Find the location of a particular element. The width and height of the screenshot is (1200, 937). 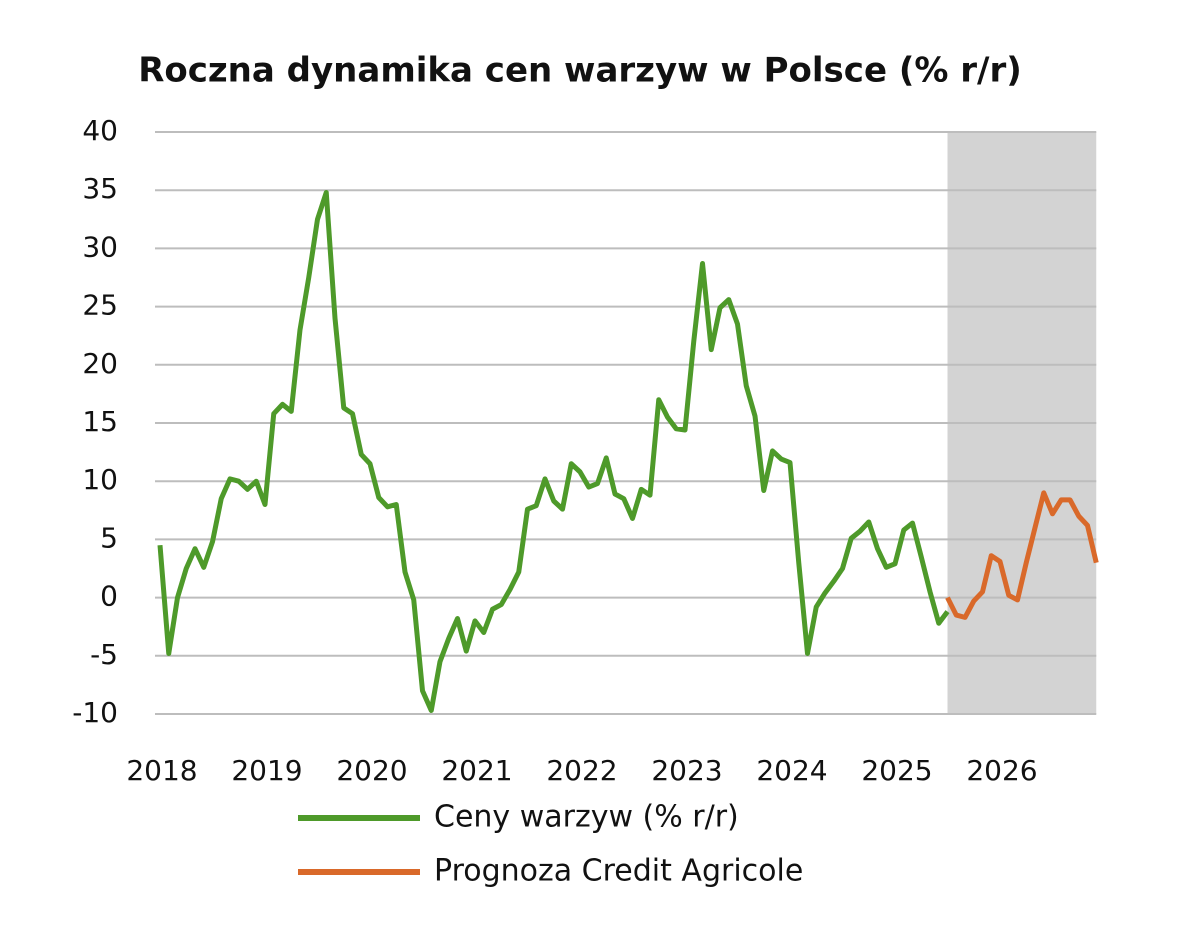

y-tick-label: 40 is located at coordinates (100, 130).